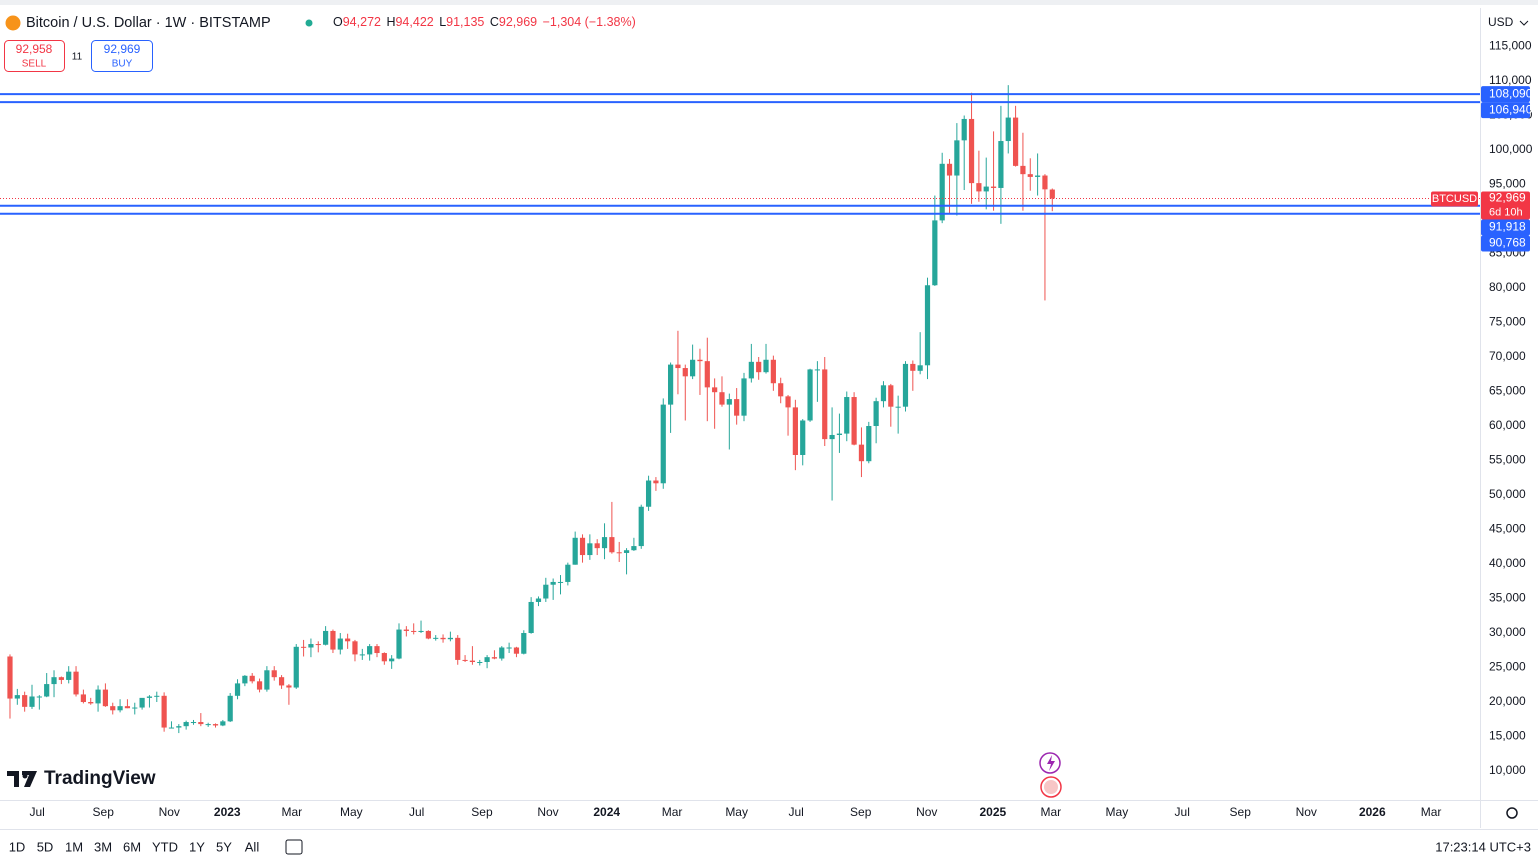  Describe the element at coordinates (1507, 563) in the screenshot. I see `y-tick-label: 40,000` at that location.